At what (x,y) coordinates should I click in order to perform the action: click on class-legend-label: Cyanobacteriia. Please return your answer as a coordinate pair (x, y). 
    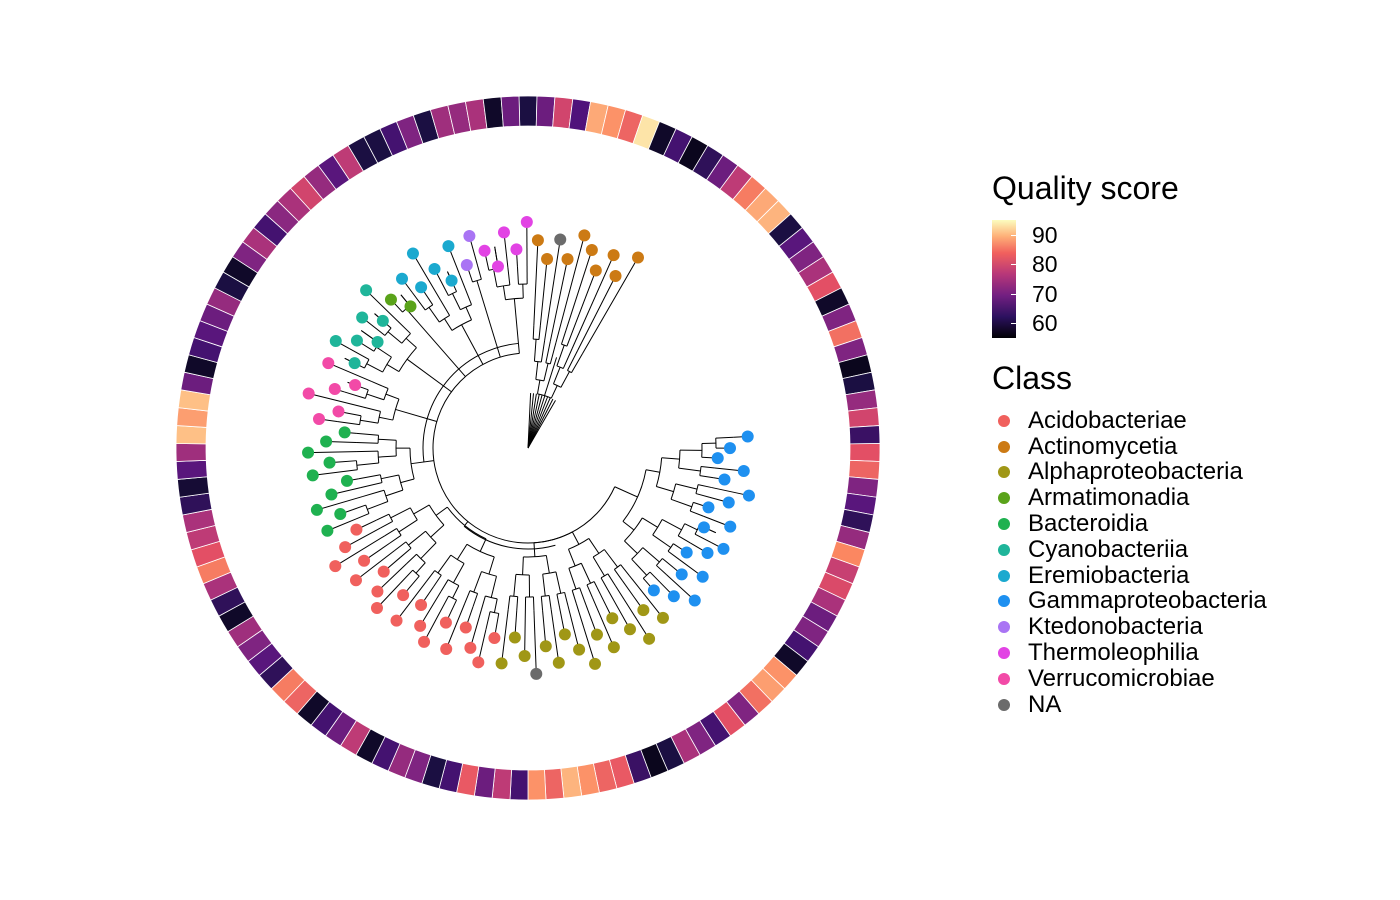
    Looking at the image, I should click on (1108, 549).